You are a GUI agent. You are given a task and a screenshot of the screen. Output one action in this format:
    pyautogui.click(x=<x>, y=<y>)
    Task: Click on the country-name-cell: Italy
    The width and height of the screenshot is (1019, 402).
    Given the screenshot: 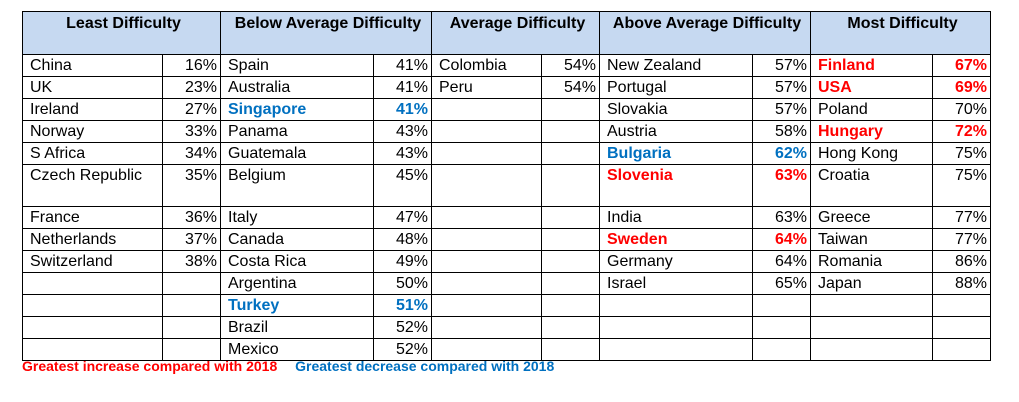 What is the action you would take?
    pyautogui.click(x=297, y=217)
    